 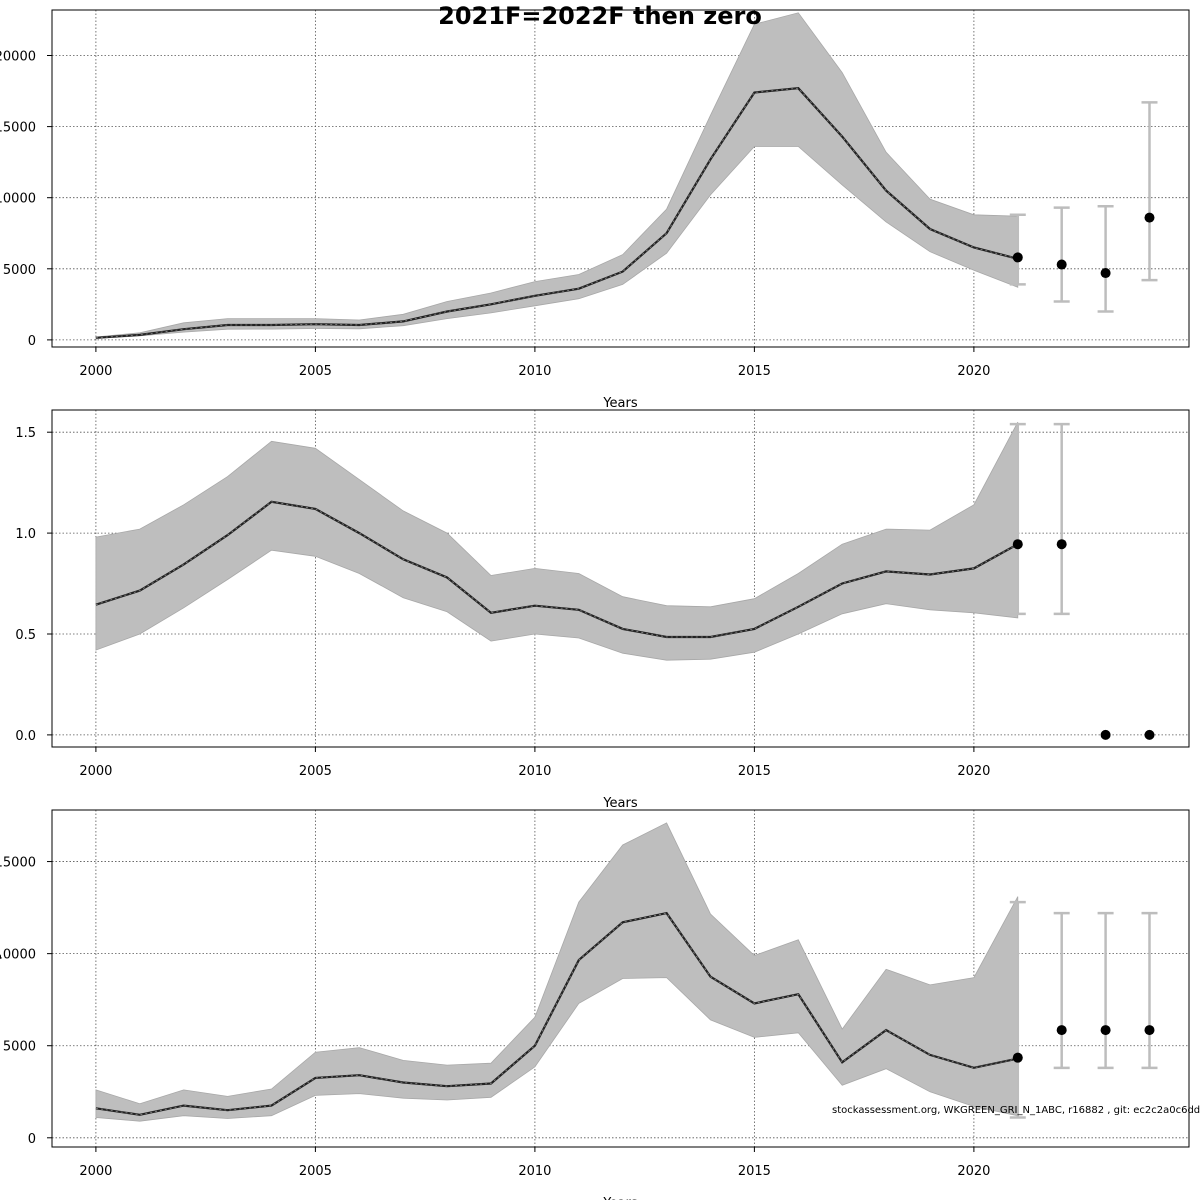 I want to click on fbar-ytick-label-1: 0.5, so click(x=25, y=635).